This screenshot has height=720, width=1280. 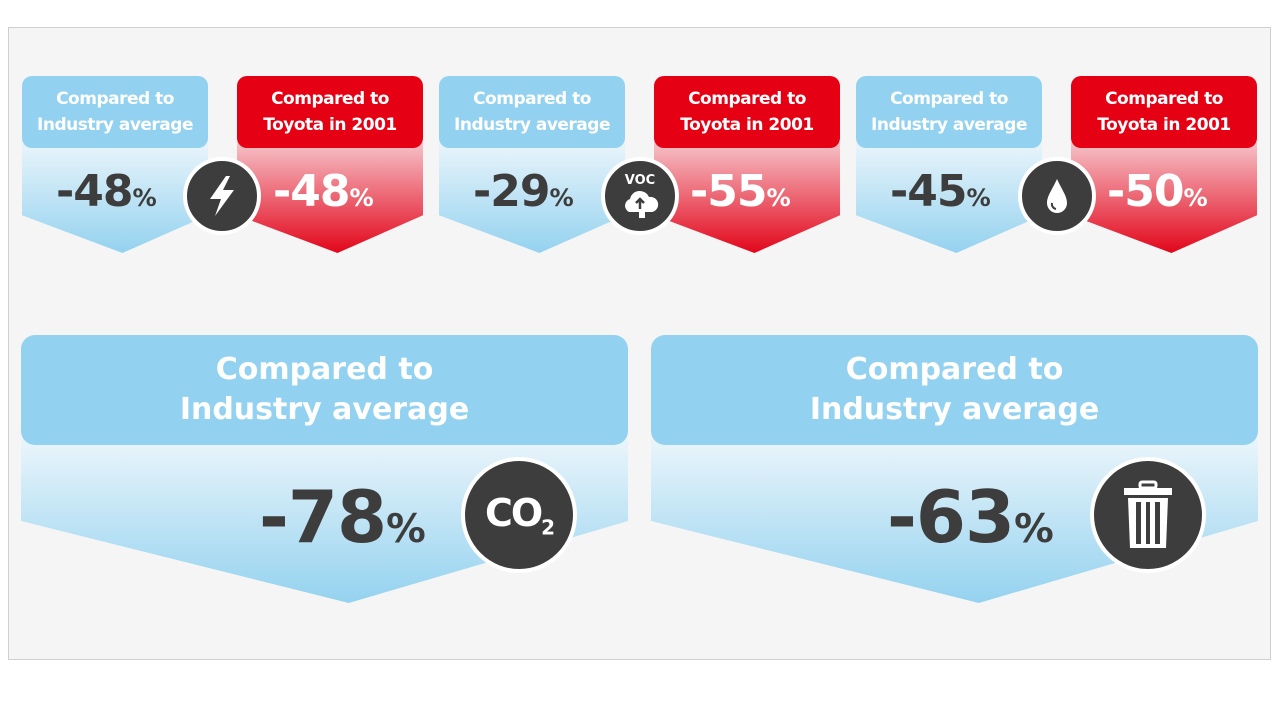 I want to click on voc-cloud-icon: VOC, so click(x=640, y=196).